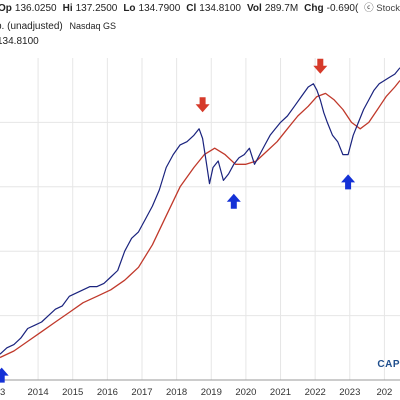 The height and width of the screenshot is (400, 400). Describe the element at coordinates (254, 8) in the screenshot. I see `quote-label-vol: Vol` at that location.